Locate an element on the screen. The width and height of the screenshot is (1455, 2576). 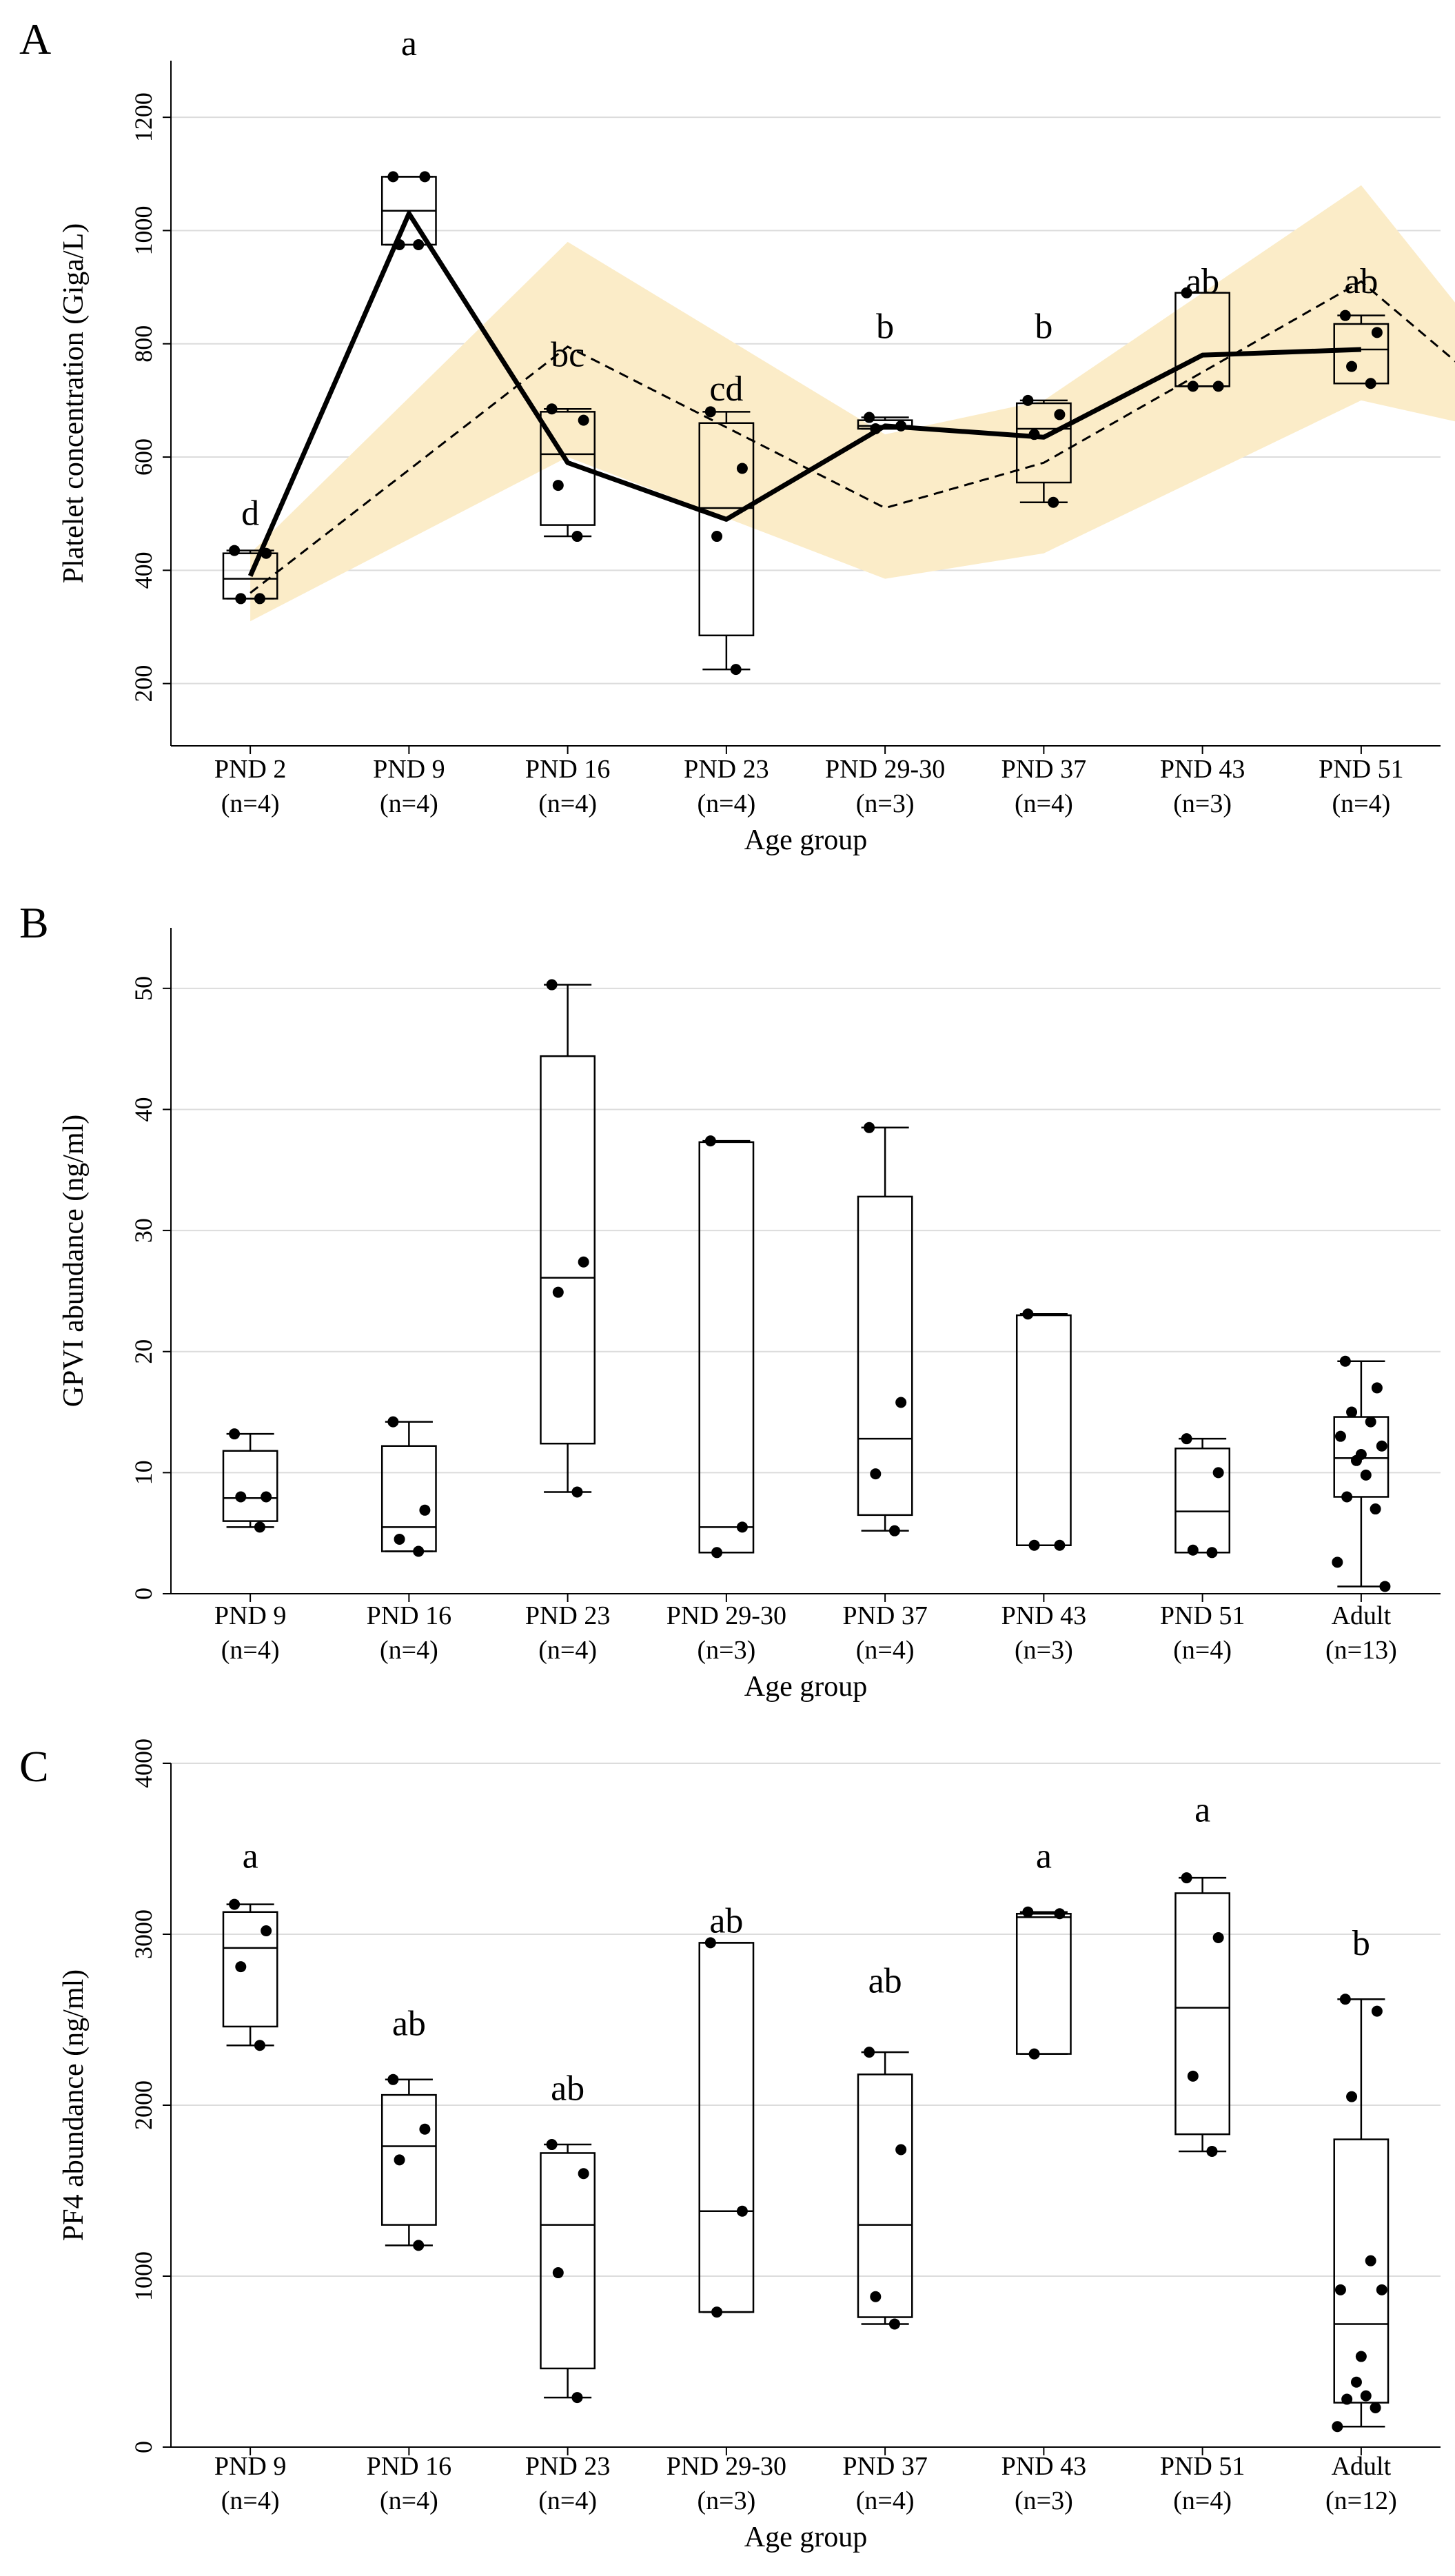
category-n-label: (n=13) is located at coordinates (1361, 1650).